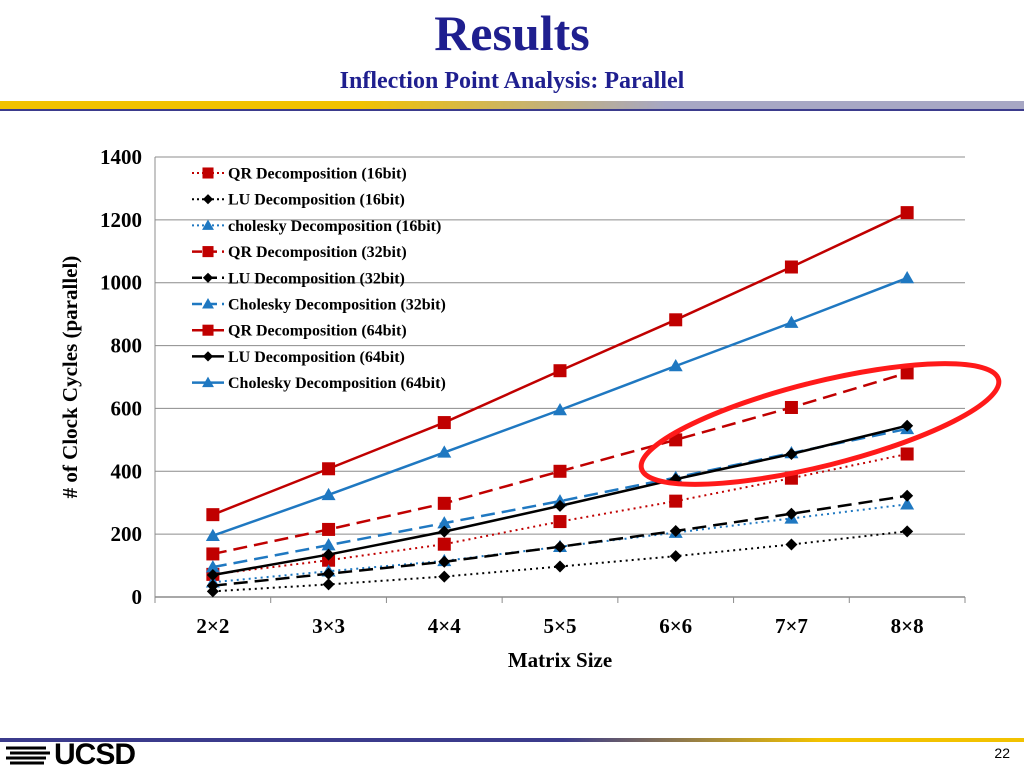 This screenshot has height=772, width=1024. What do you see at coordinates (337, 383) in the screenshot?
I see `legend-label: Cholesky Decomposition (64bit)` at bounding box center [337, 383].